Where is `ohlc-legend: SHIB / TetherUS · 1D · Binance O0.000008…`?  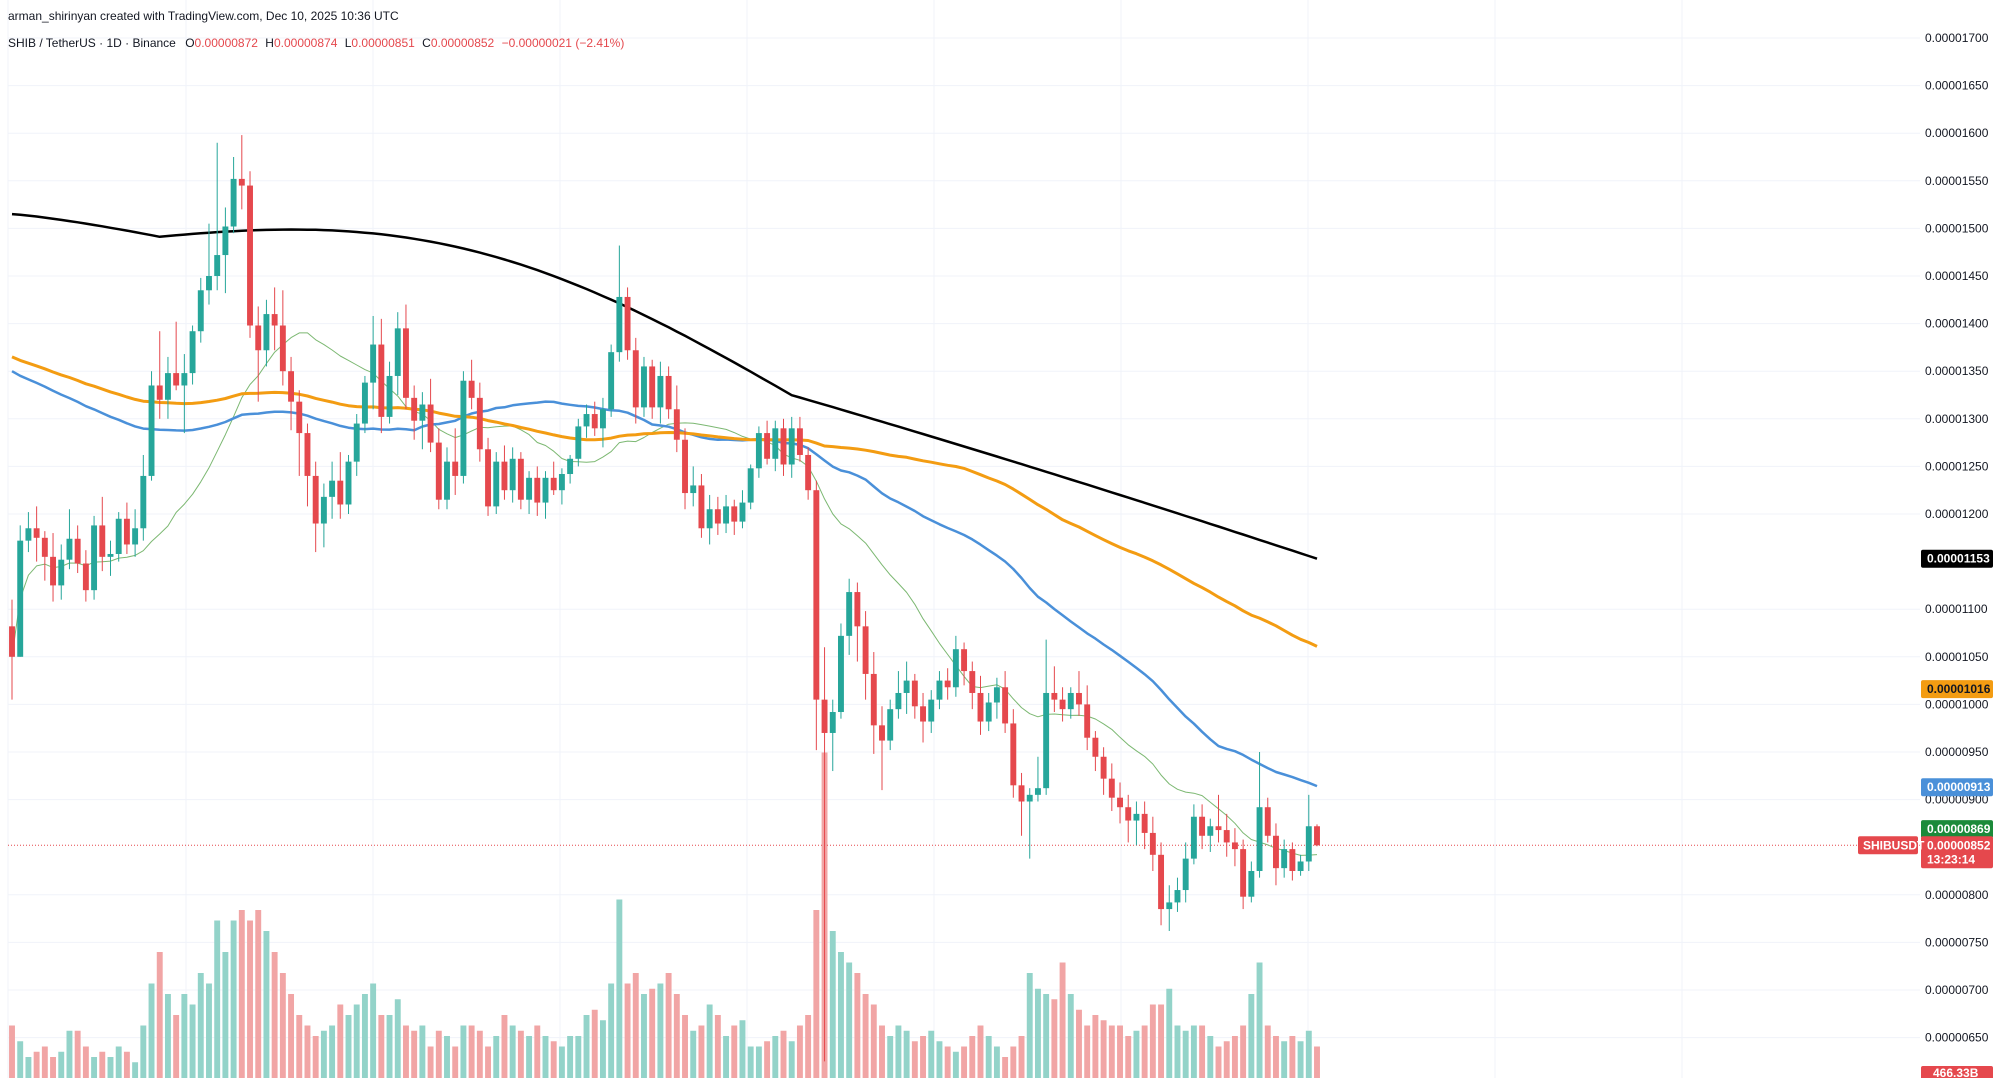 ohlc-legend: SHIB / TetherUS · 1D · Binance O0.000008… is located at coordinates (316, 43).